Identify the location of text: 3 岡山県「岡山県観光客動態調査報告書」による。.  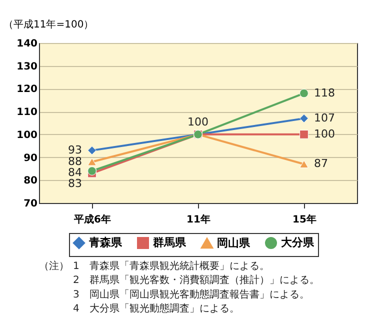
(191, 294).